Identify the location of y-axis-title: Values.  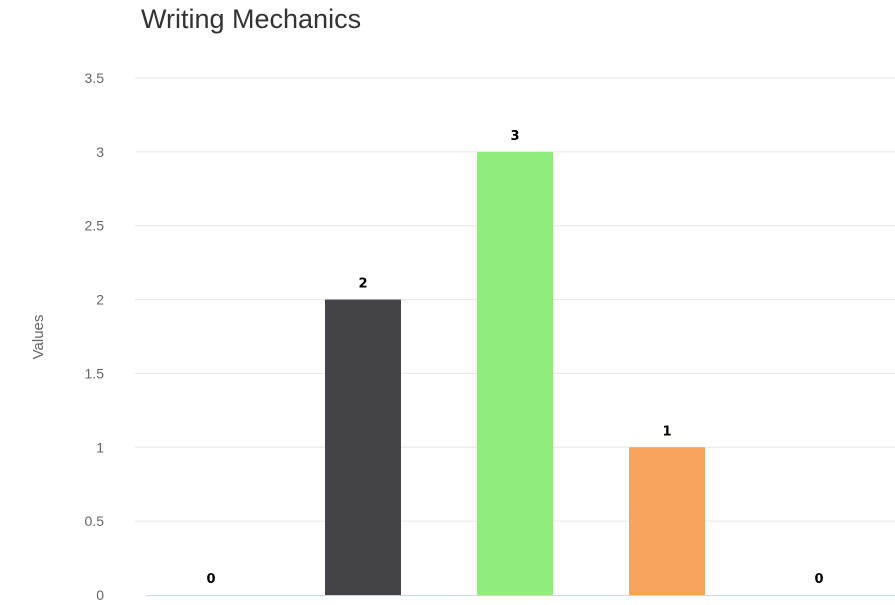
(38, 337).